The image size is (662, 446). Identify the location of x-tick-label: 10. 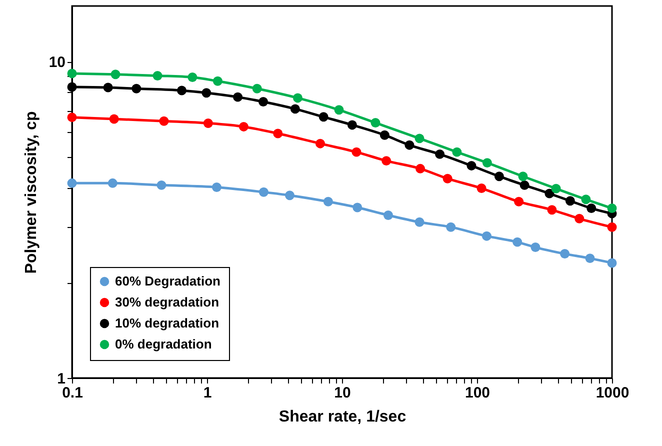
(342, 393).